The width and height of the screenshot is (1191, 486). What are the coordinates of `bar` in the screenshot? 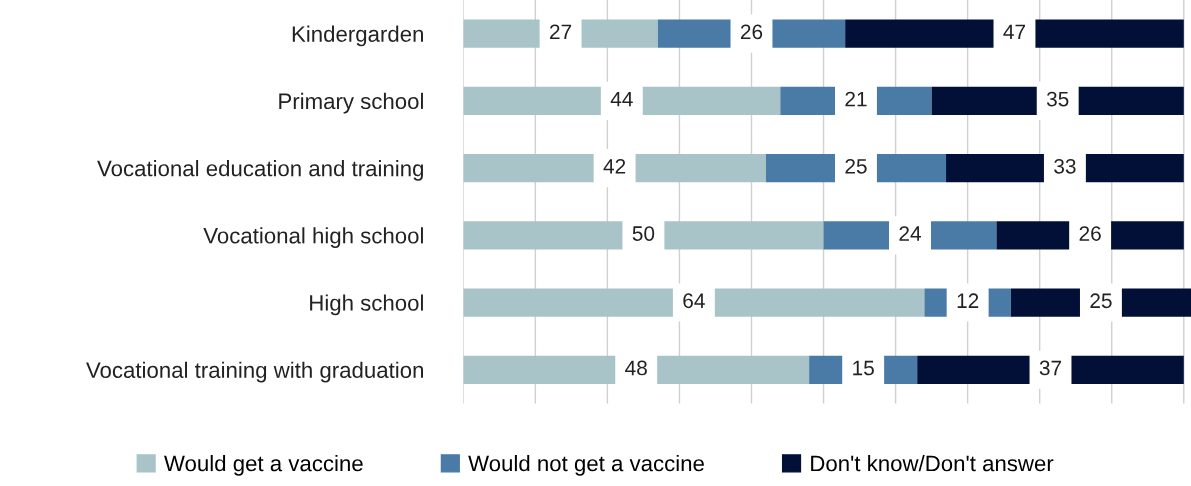 It's located at (1014, 33).